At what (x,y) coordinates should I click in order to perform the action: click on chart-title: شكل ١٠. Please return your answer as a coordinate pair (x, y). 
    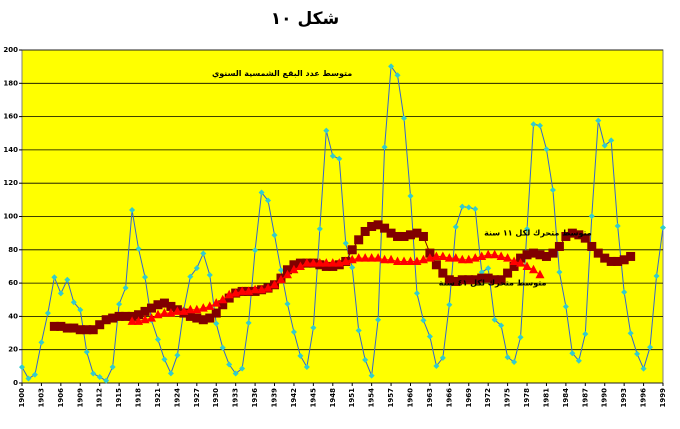
    Looking at the image, I should click on (305, 19).